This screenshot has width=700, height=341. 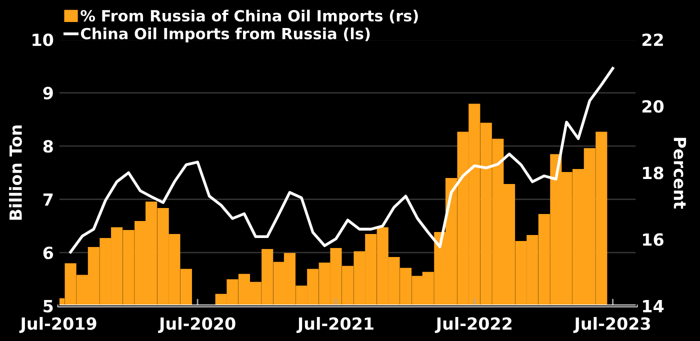 I want to click on x-tick-label: Jul-2020, so click(x=197, y=324).